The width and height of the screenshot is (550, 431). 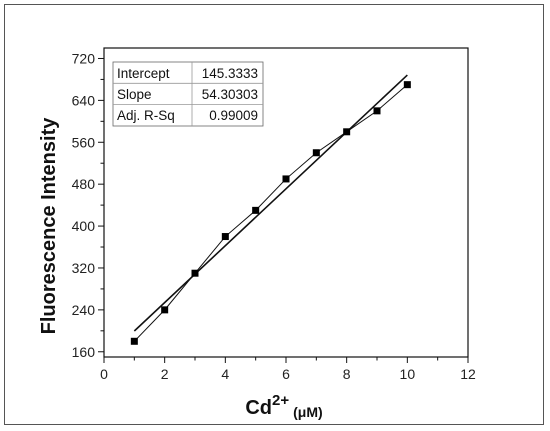 I want to click on x-tick-label: 4, so click(x=225, y=374).